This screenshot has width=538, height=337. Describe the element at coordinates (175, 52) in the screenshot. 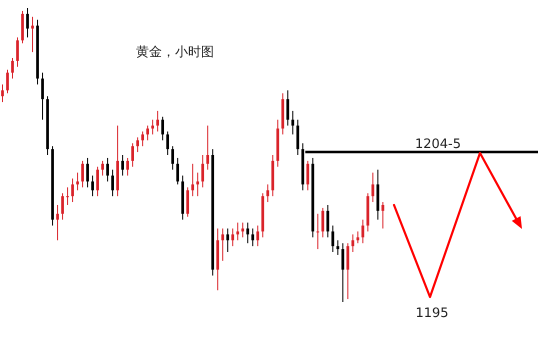

I see `title: 黄金，小时图` at that location.